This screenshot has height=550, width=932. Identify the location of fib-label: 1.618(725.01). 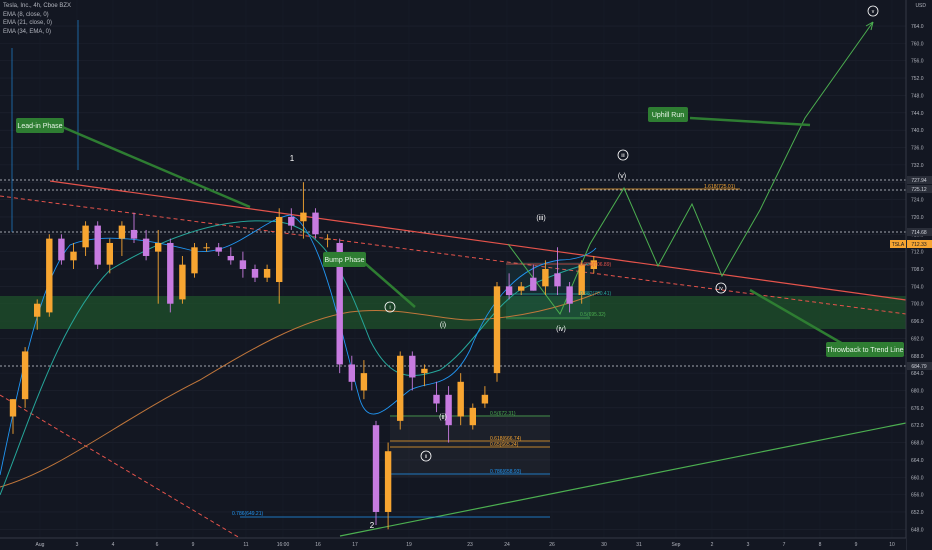
(719, 187).